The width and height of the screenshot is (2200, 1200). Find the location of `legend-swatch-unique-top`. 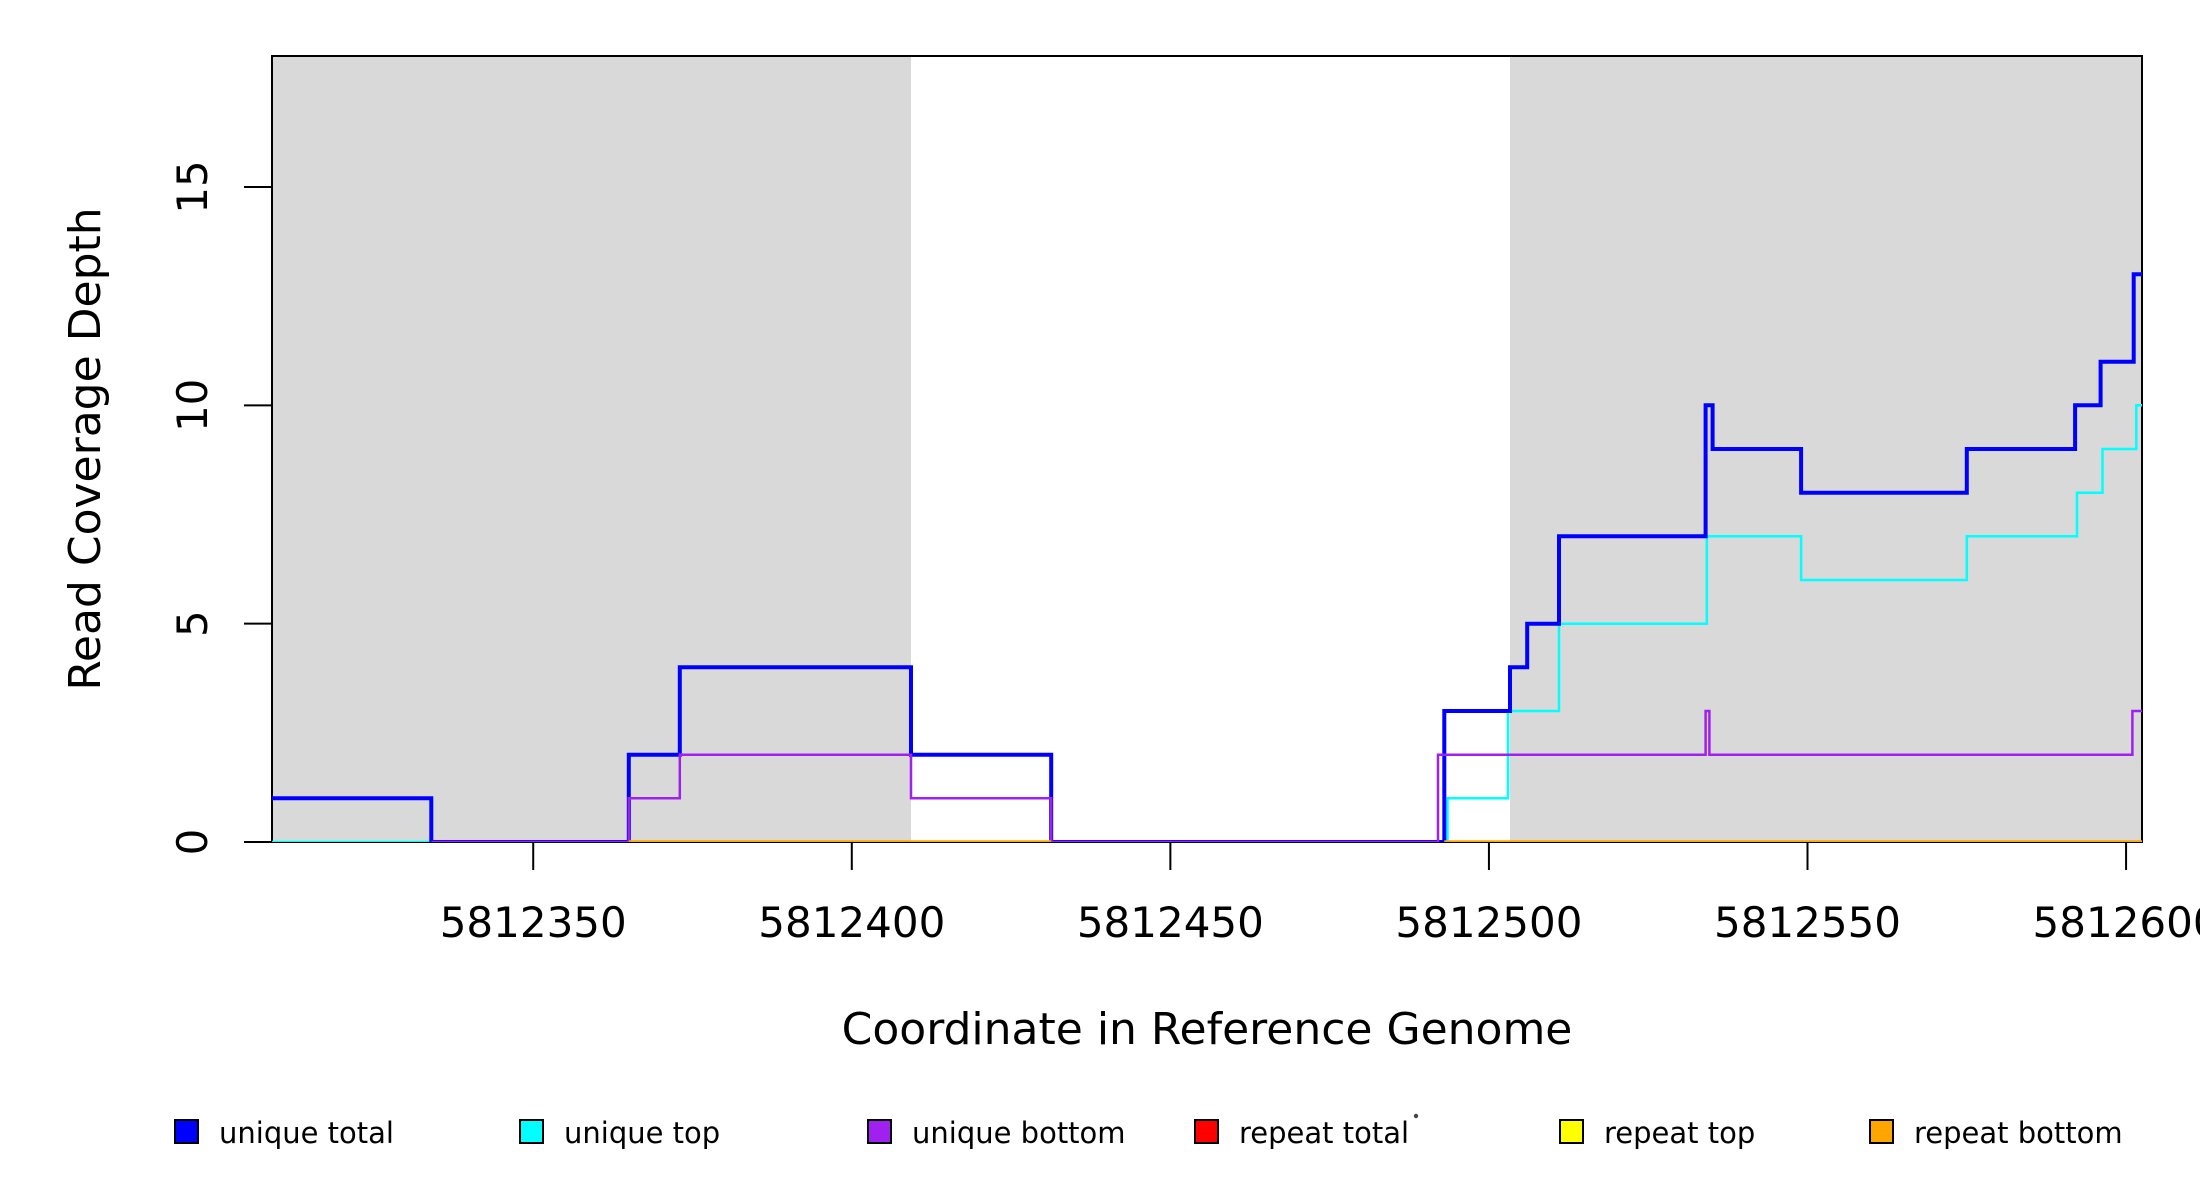

legend-swatch-unique-top is located at coordinates (531, 1131).